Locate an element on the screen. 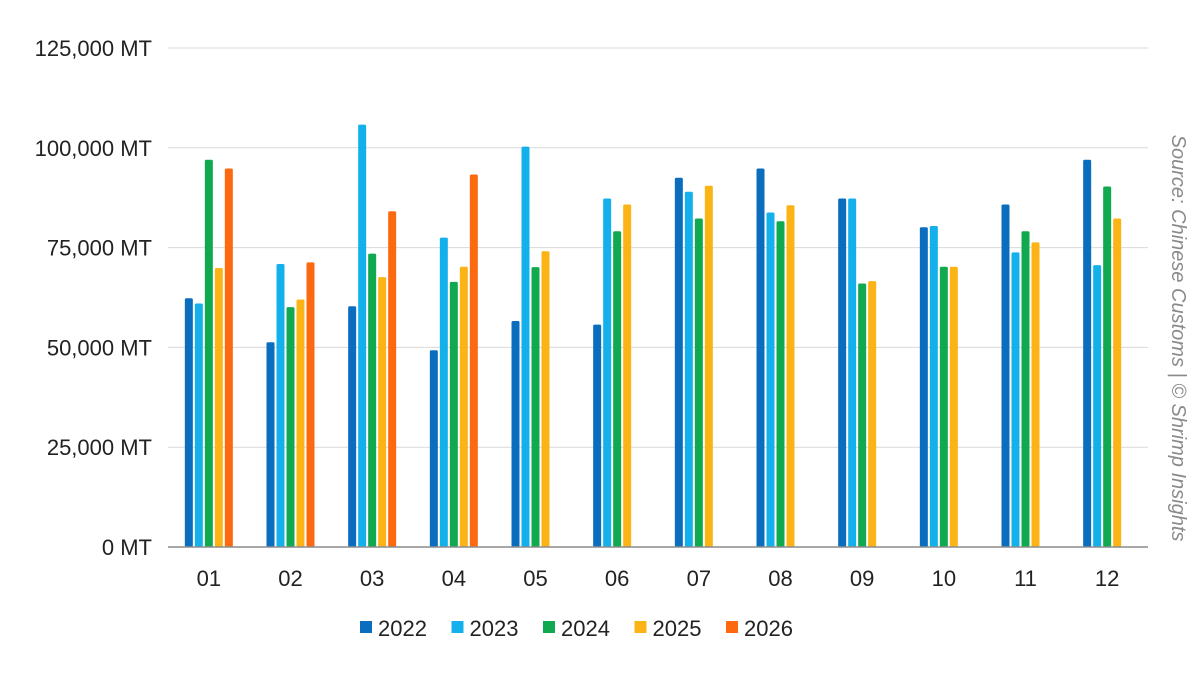 The height and width of the screenshot is (675, 1200). x-tick-label: 04 is located at coordinates (454, 578).